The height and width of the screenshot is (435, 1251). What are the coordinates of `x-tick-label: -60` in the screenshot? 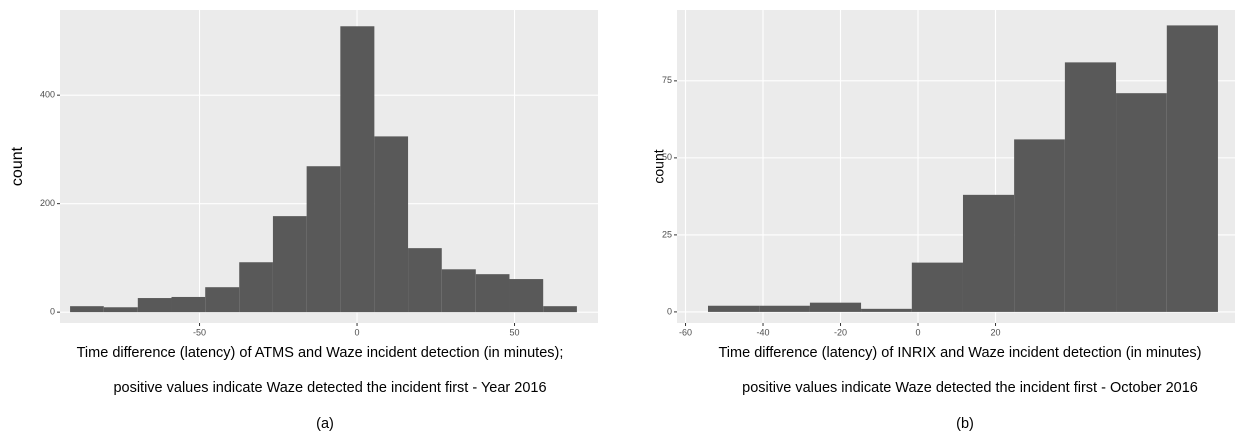 It's located at (685, 332).